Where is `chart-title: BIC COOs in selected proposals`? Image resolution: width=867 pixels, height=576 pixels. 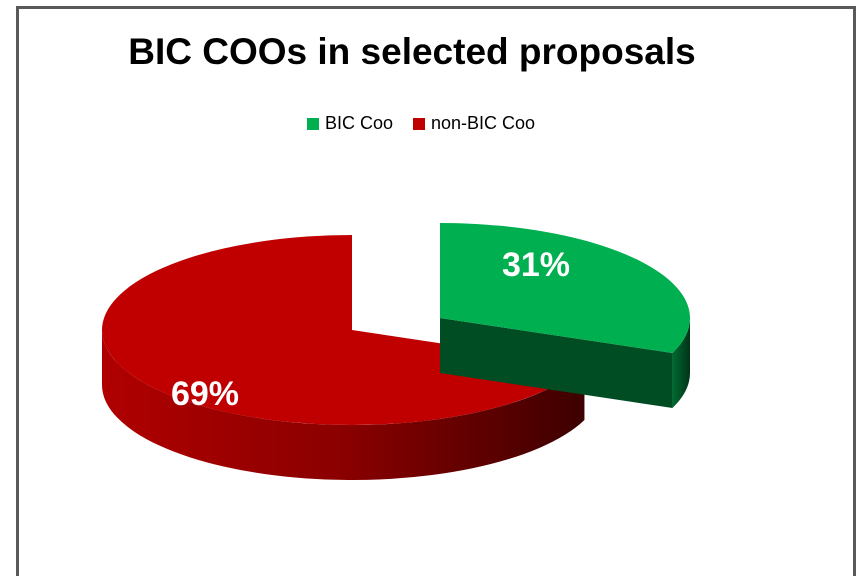
chart-title: BIC COOs in selected proposals is located at coordinates (412, 51).